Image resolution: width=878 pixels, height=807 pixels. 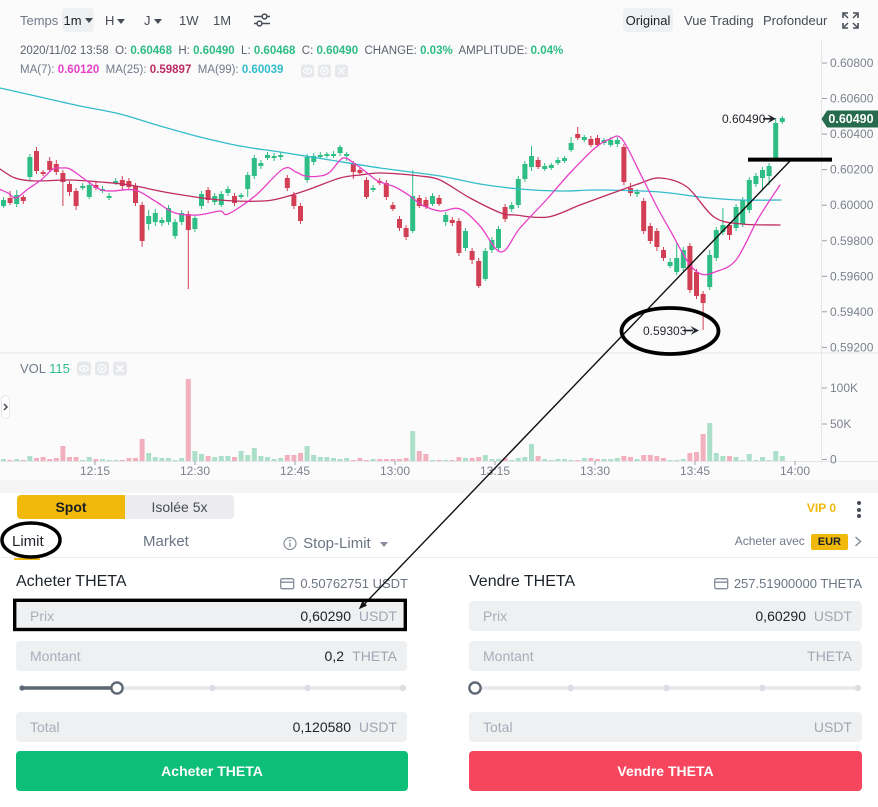 What do you see at coordinates (595, 471) in the screenshot?
I see `svg-text: 13:30` at bounding box center [595, 471].